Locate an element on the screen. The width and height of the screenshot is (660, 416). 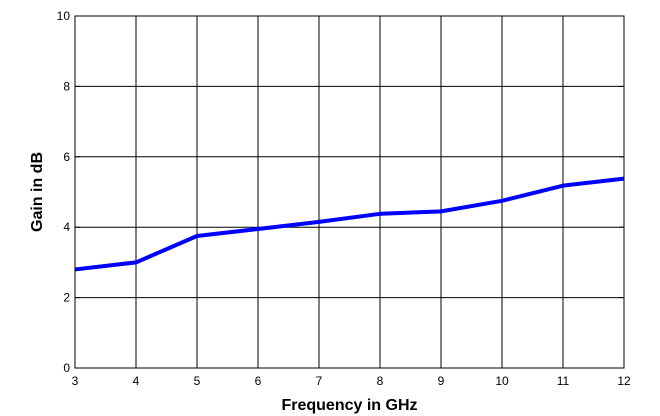
x-tick-label: 4 is located at coordinates (136, 381).